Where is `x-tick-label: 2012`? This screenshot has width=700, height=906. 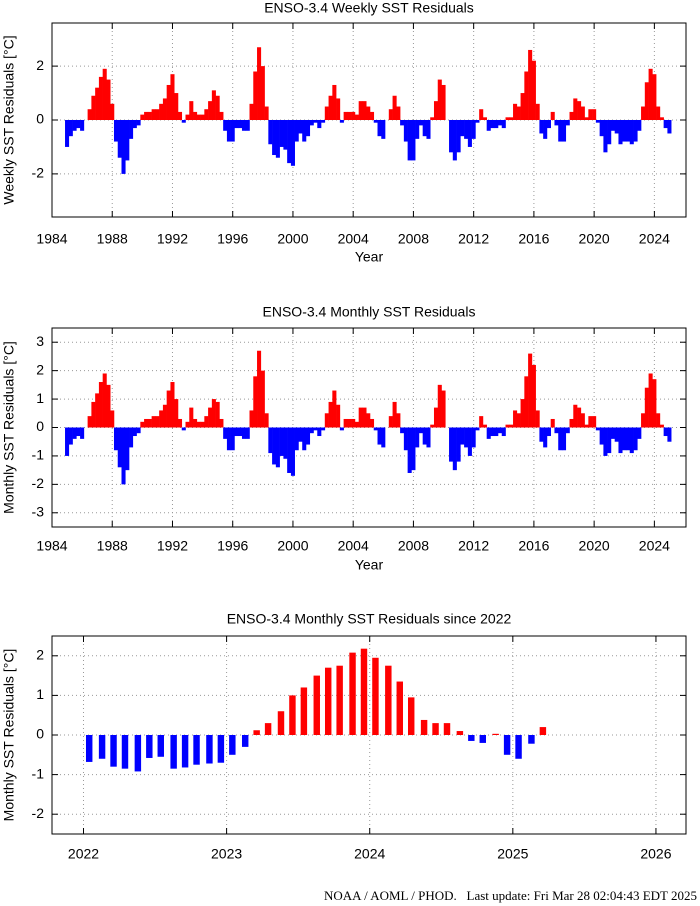 x-tick-label: 2012 is located at coordinates (473, 239).